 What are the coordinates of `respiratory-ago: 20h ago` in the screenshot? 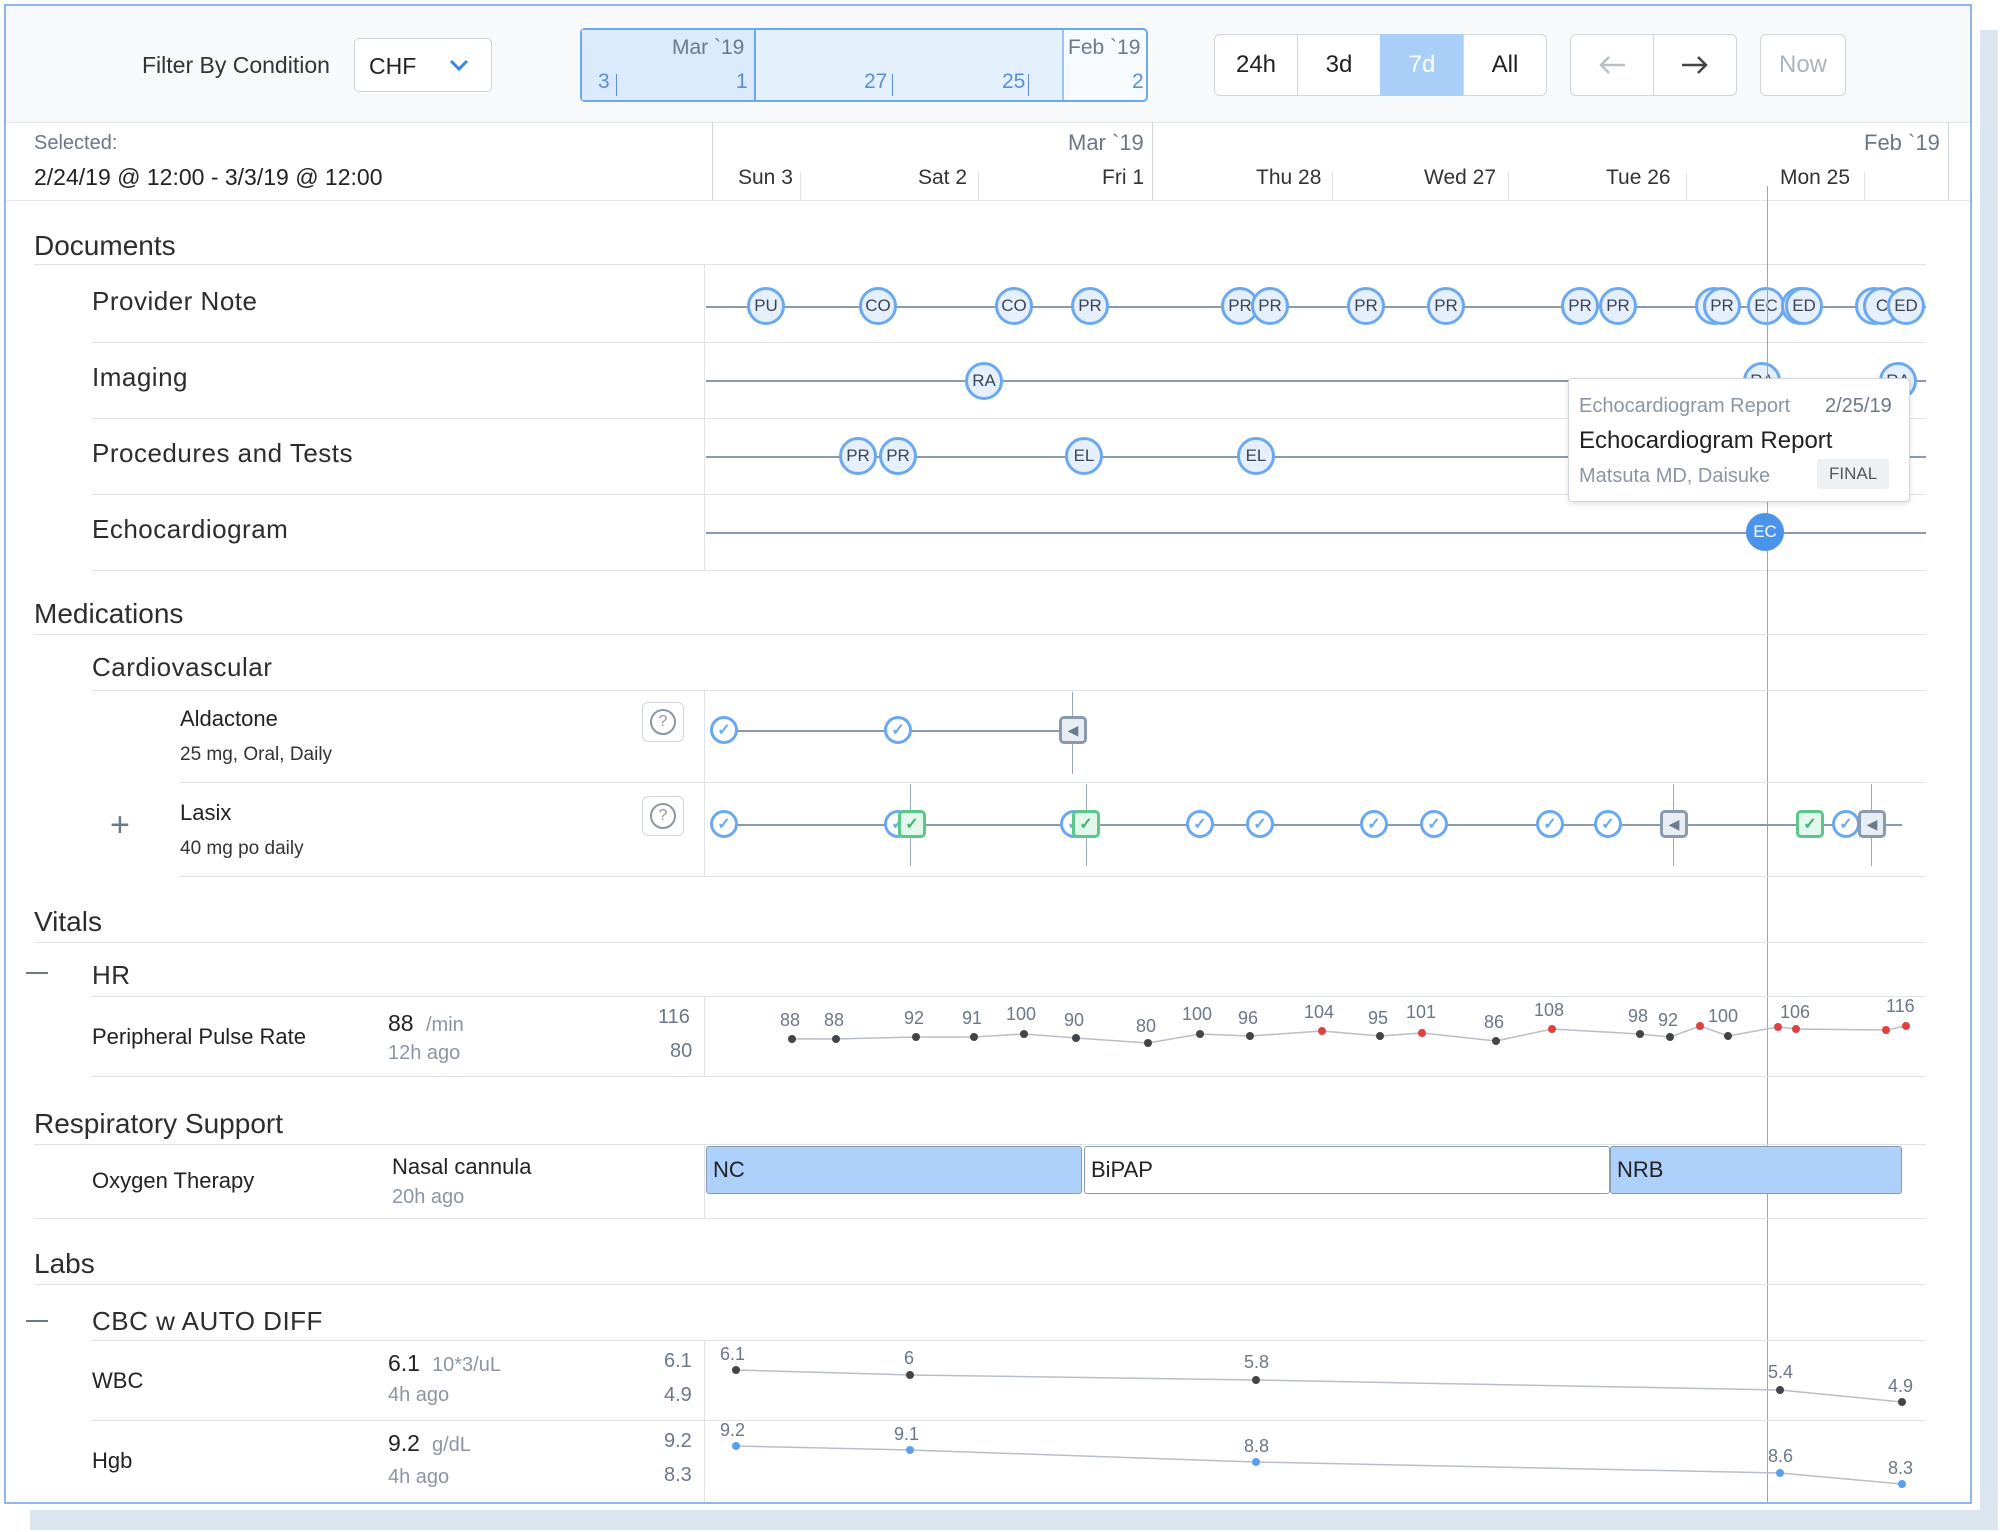 It's located at (428, 1197).